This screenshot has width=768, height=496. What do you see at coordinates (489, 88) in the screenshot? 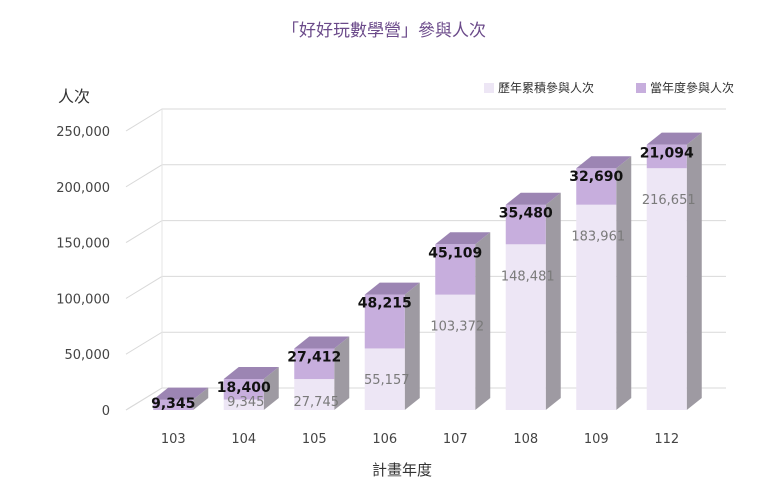
I see `legend-swatch-cumulative` at bounding box center [489, 88].